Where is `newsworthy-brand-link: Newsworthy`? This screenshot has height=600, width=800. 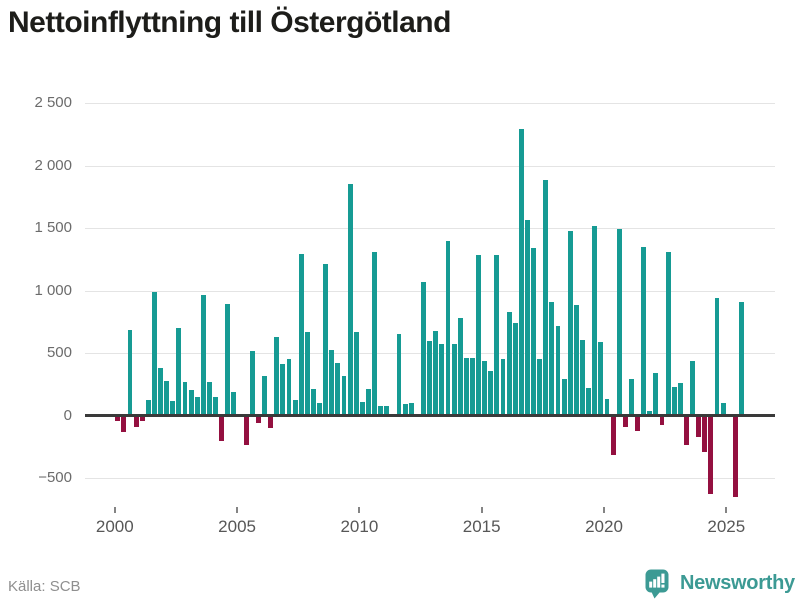 newsworthy-brand-link: Newsworthy is located at coordinates (720, 584).